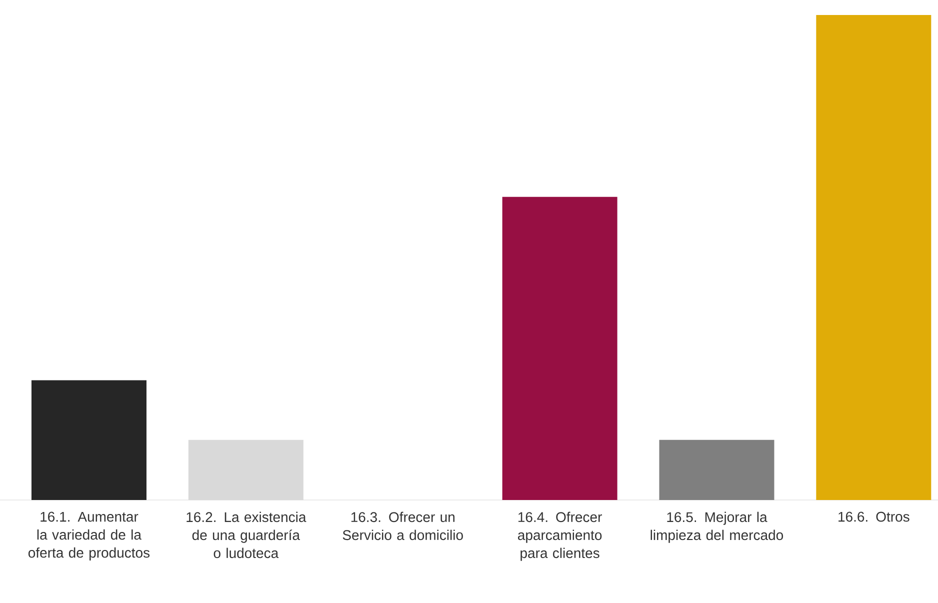  I want to click on x-tick-label: 16.4. Ofrecer aparcamiento para clientes, so click(560, 536).